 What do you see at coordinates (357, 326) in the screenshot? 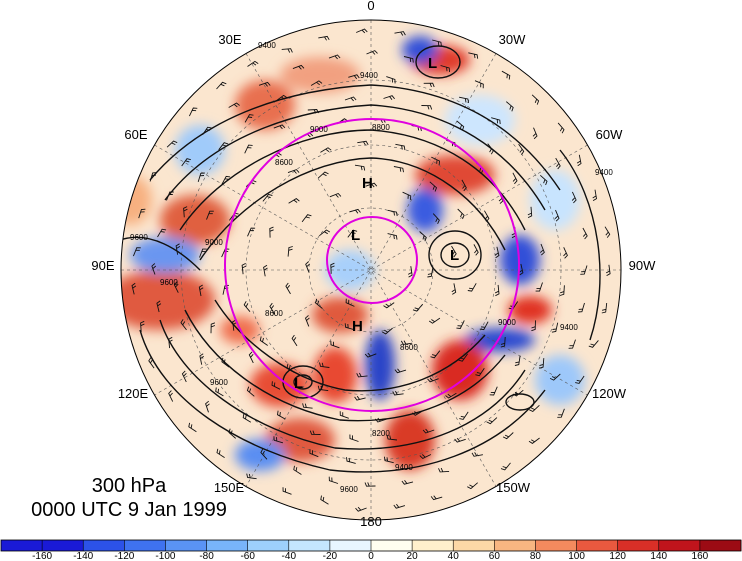
I see `high-pressure-marker: H` at bounding box center [357, 326].